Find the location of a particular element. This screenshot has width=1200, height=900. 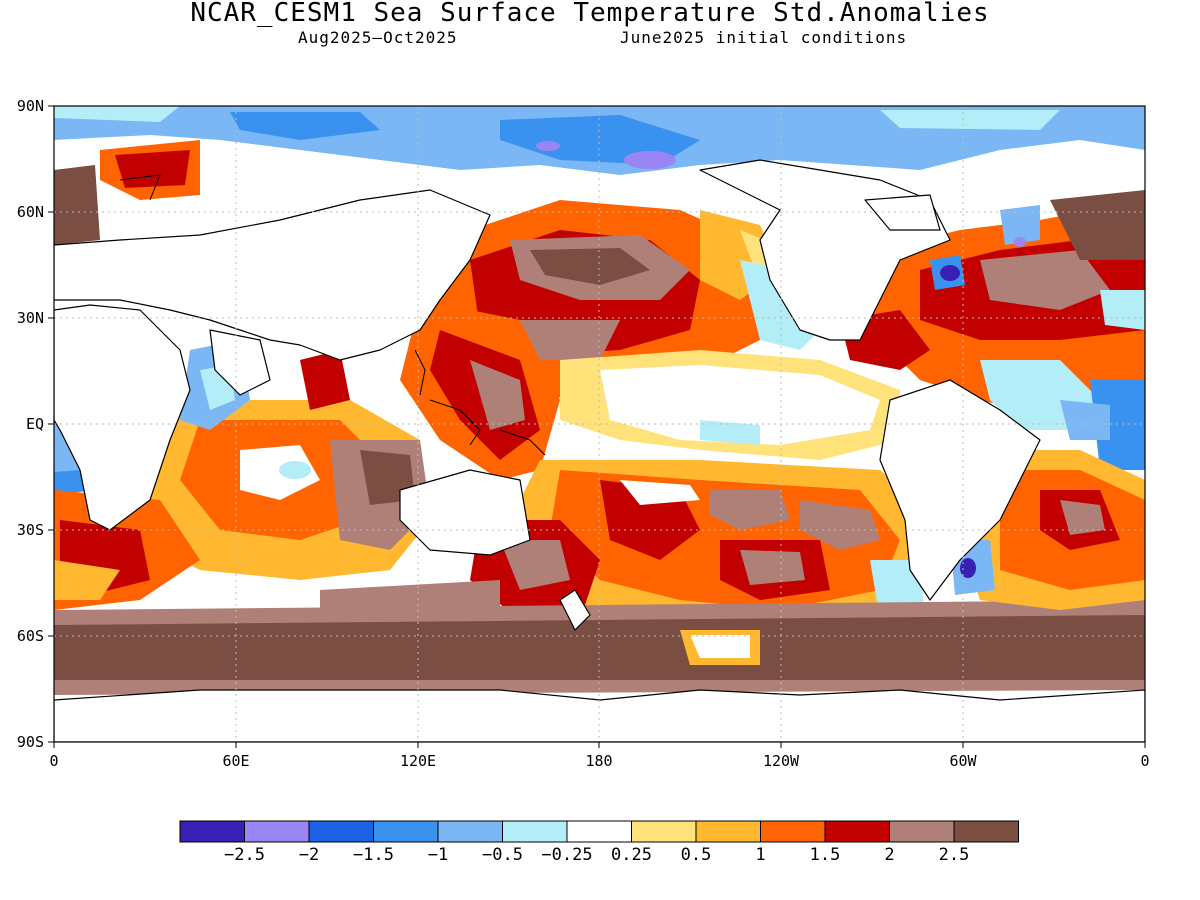

lat-label: 30N is located at coordinates (30, 318).